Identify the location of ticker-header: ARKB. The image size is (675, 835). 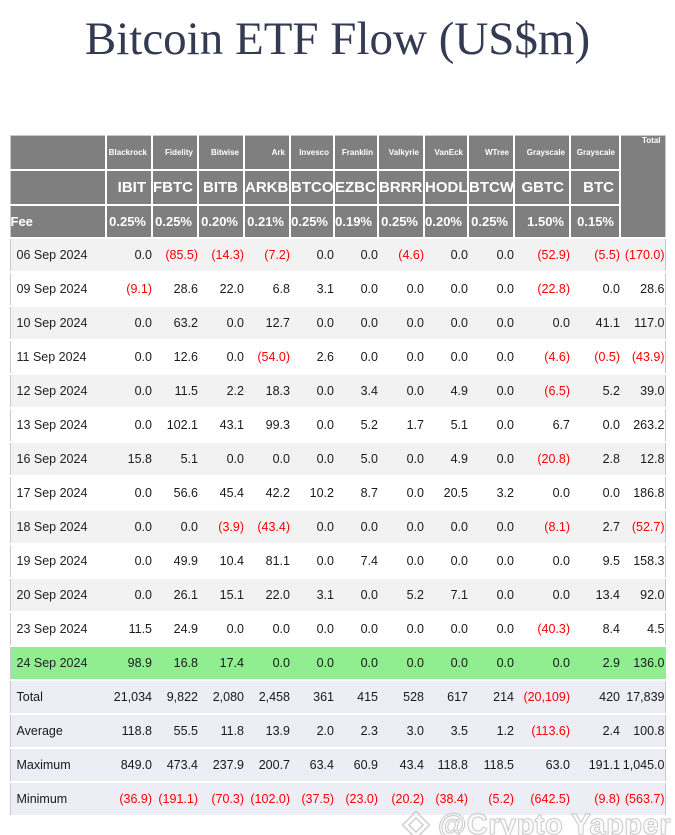
(267, 187).